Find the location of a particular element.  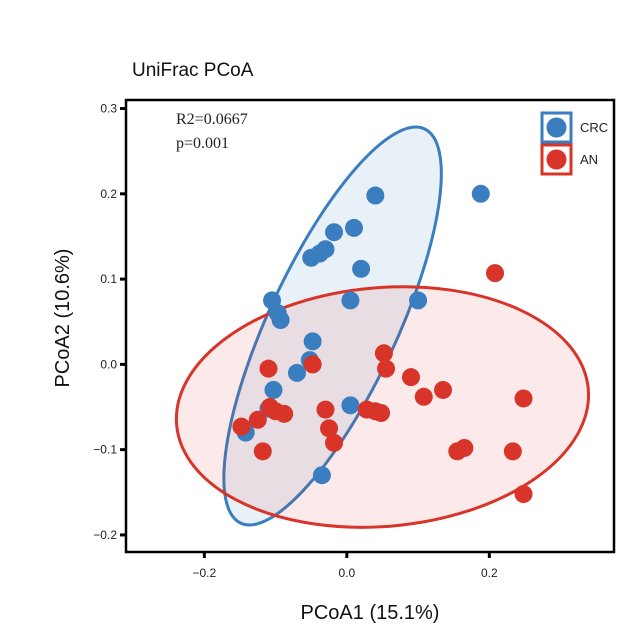

legend-label-an: AN is located at coordinates (589, 159).